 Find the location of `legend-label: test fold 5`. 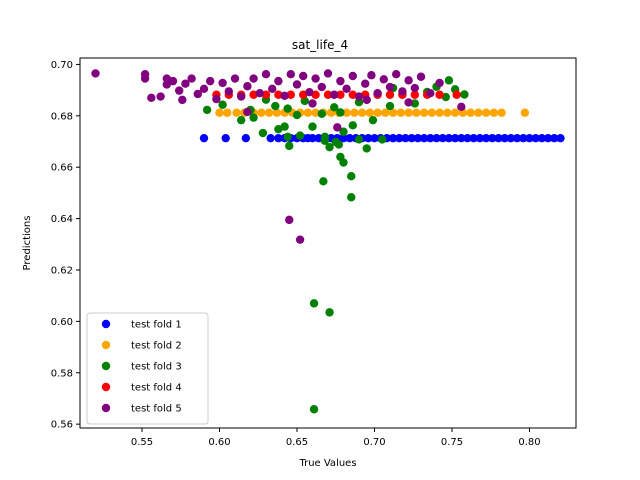

legend-label: test fold 5 is located at coordinates (156, 409).